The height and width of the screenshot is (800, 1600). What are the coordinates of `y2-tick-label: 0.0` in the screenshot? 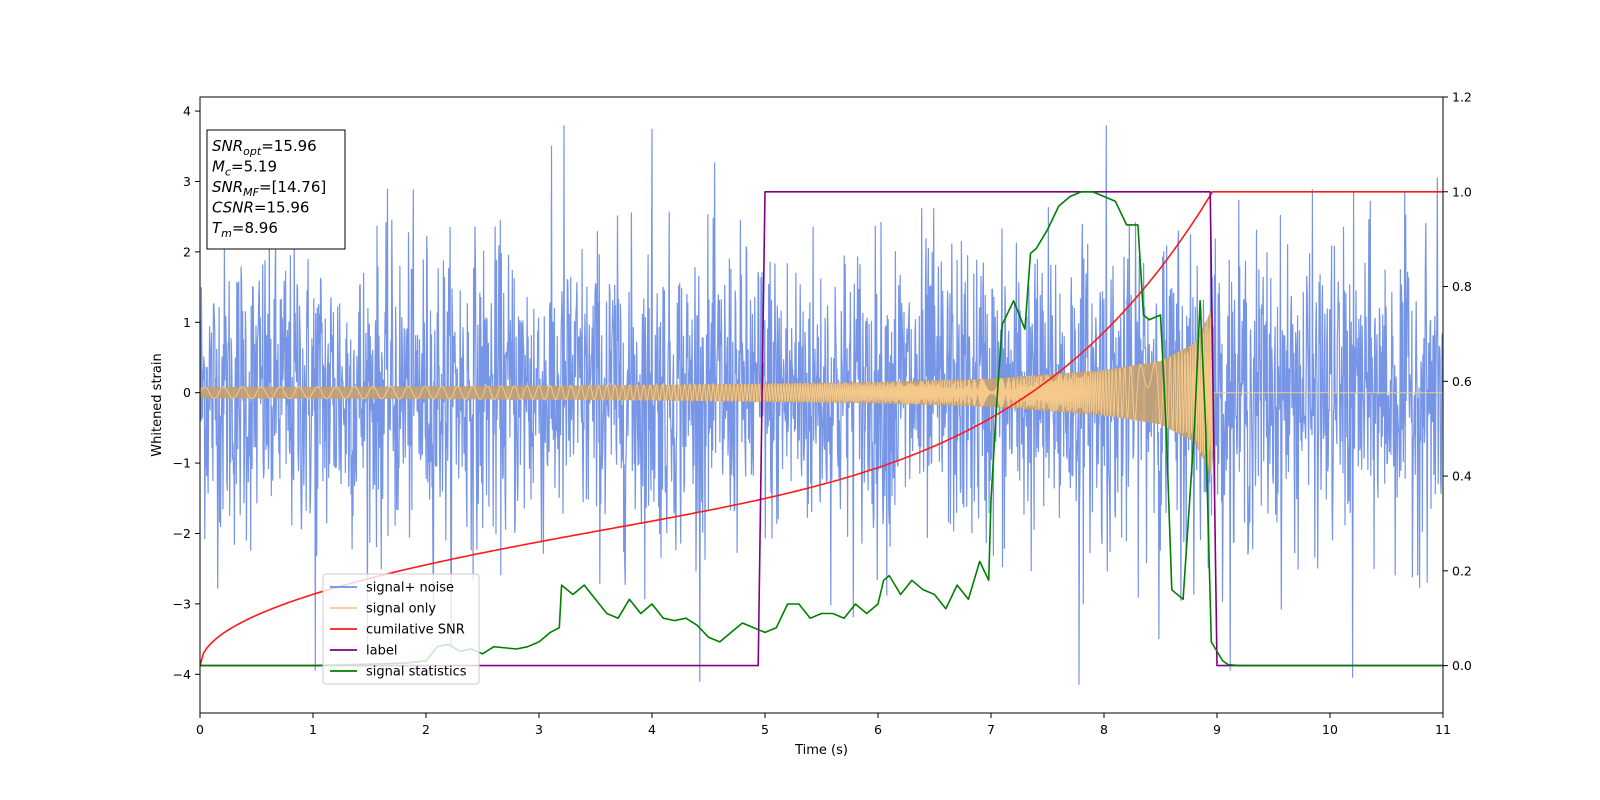 It's located at (1462, 665).